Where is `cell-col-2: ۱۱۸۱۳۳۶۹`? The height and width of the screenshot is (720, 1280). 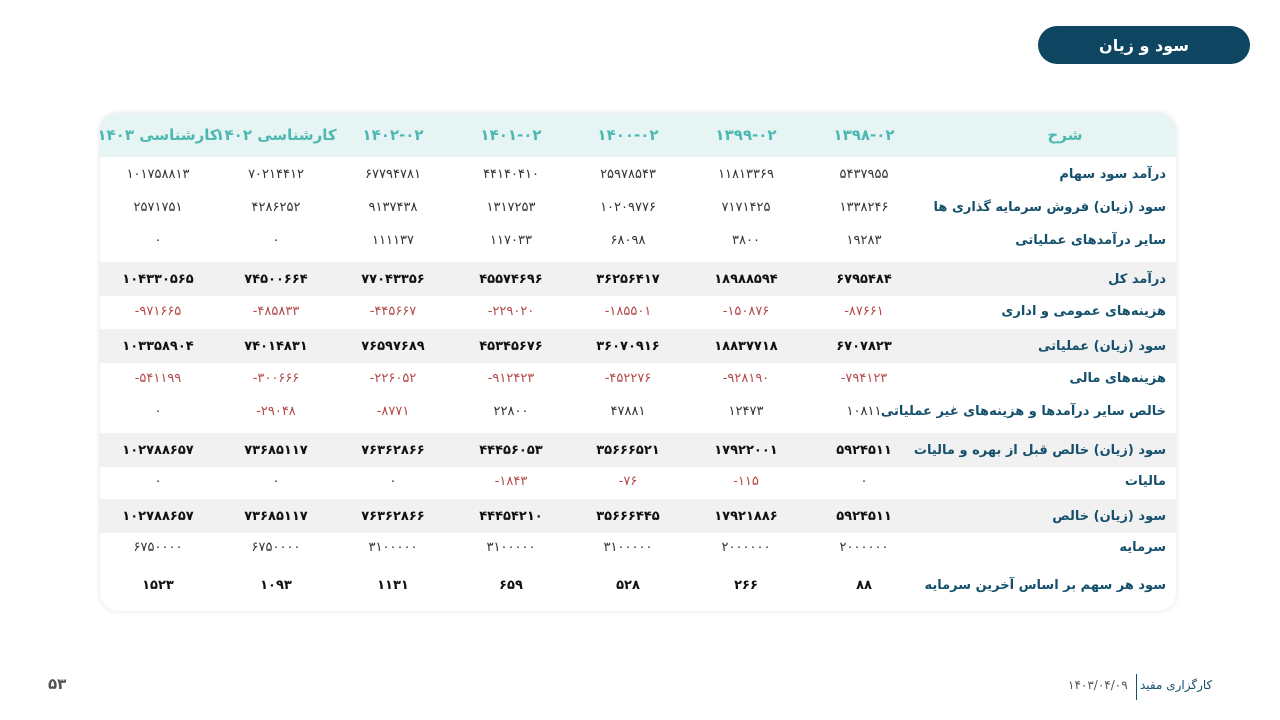 cell-col-2: ۱۱۸۱۳۳۶۹ is located at coordinates (746, 174).